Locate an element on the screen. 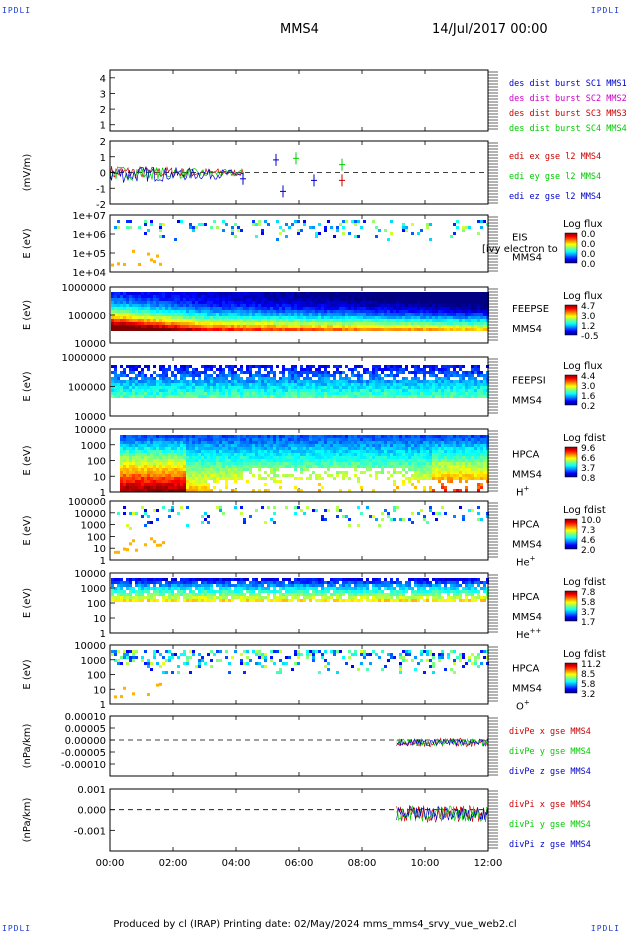  y-tick-label: 1 is located at coordinates (103, 493).